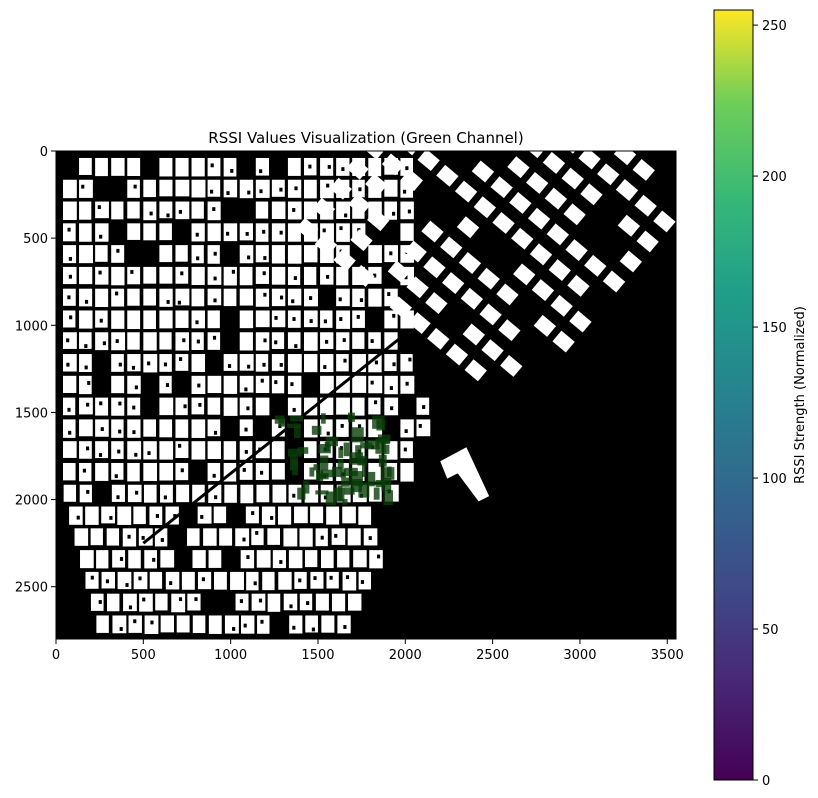 The image size is (818, 798). What do you see at coordinates (31, 501) in the screenshot?
I see `y-tick-label: 2000` at bounding box center [31, 501].